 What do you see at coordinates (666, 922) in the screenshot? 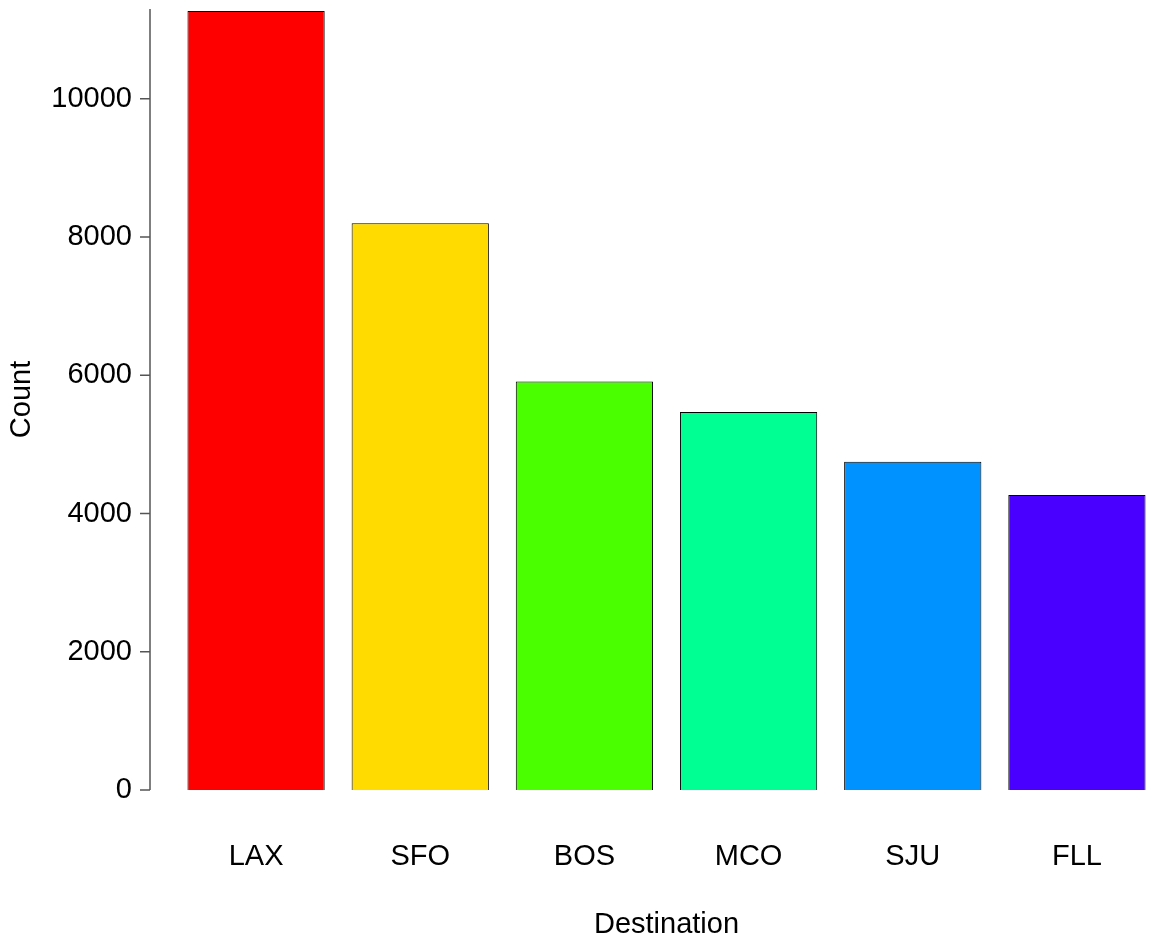
I see `x-axis-title: Destination` at bounding box center [666, 922].